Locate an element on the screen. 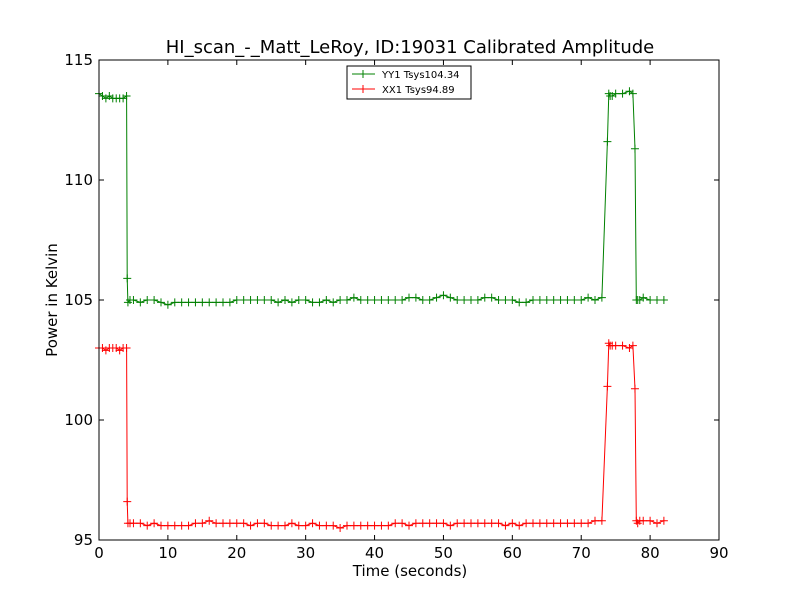 This screenshot has height=600, width=800. legend-box is located at coordinates (409, 82).